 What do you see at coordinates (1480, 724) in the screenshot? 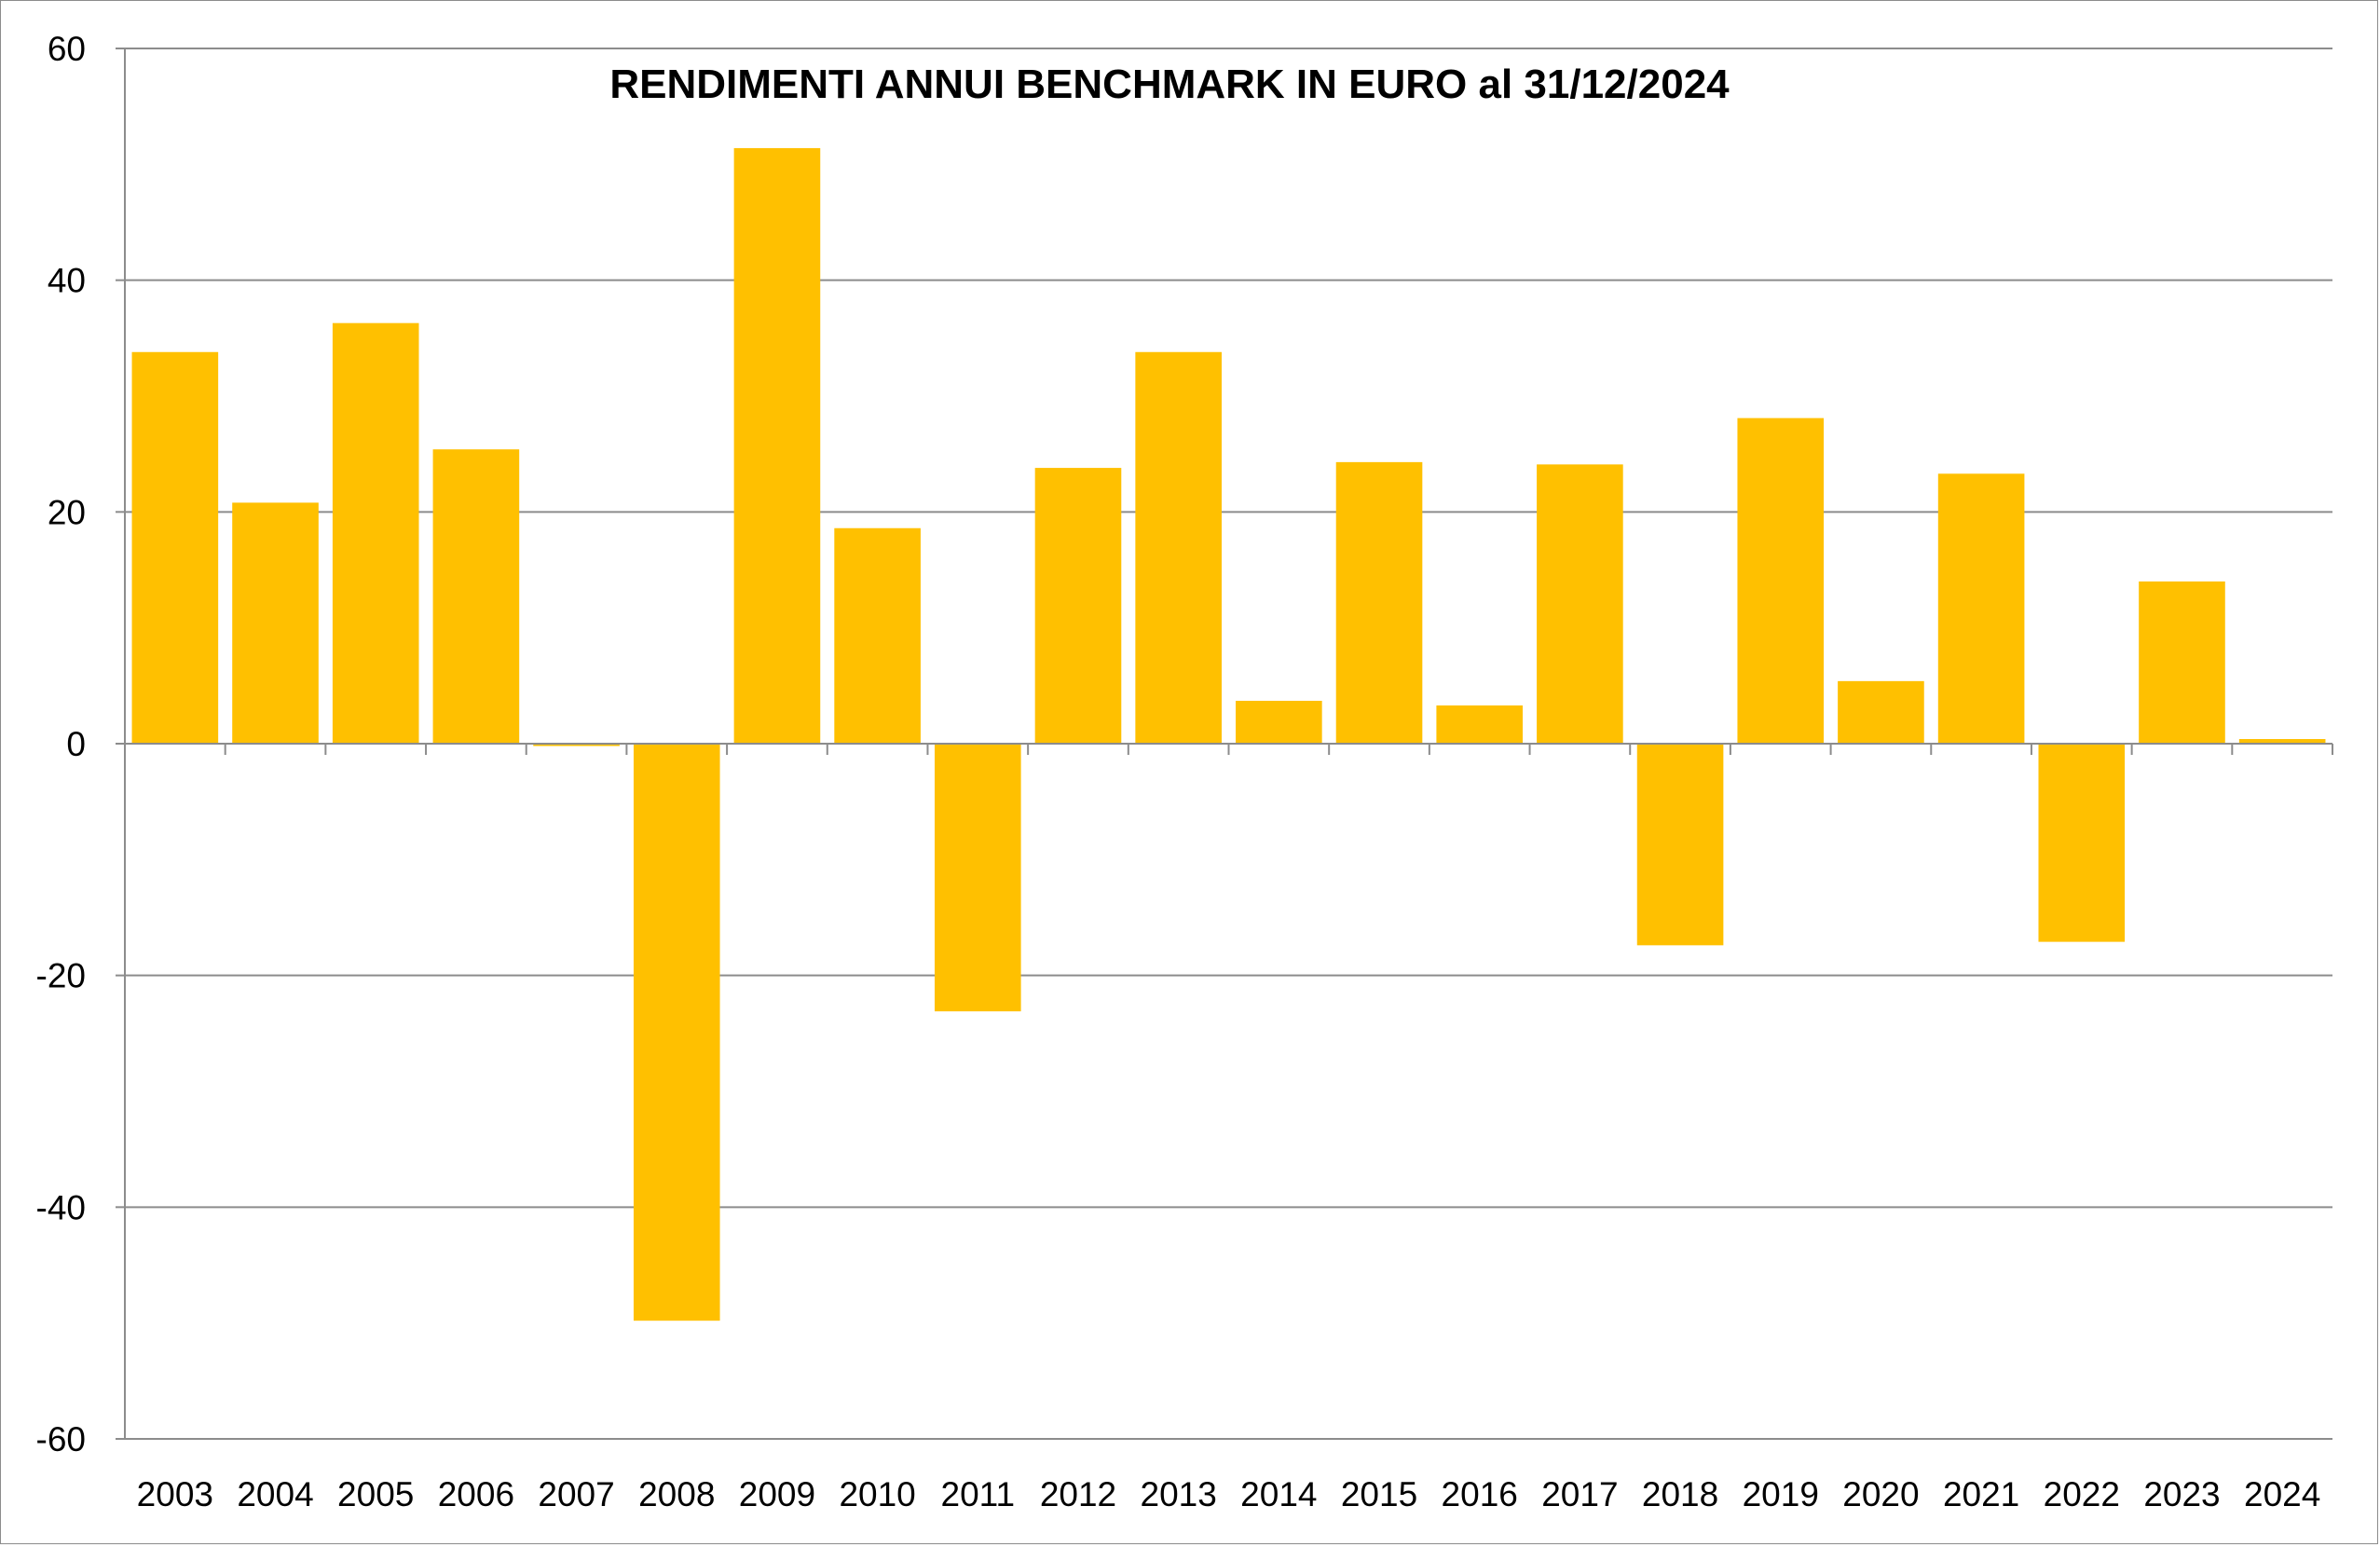
I see `bar-2016` at bounding box center [1480, 724].